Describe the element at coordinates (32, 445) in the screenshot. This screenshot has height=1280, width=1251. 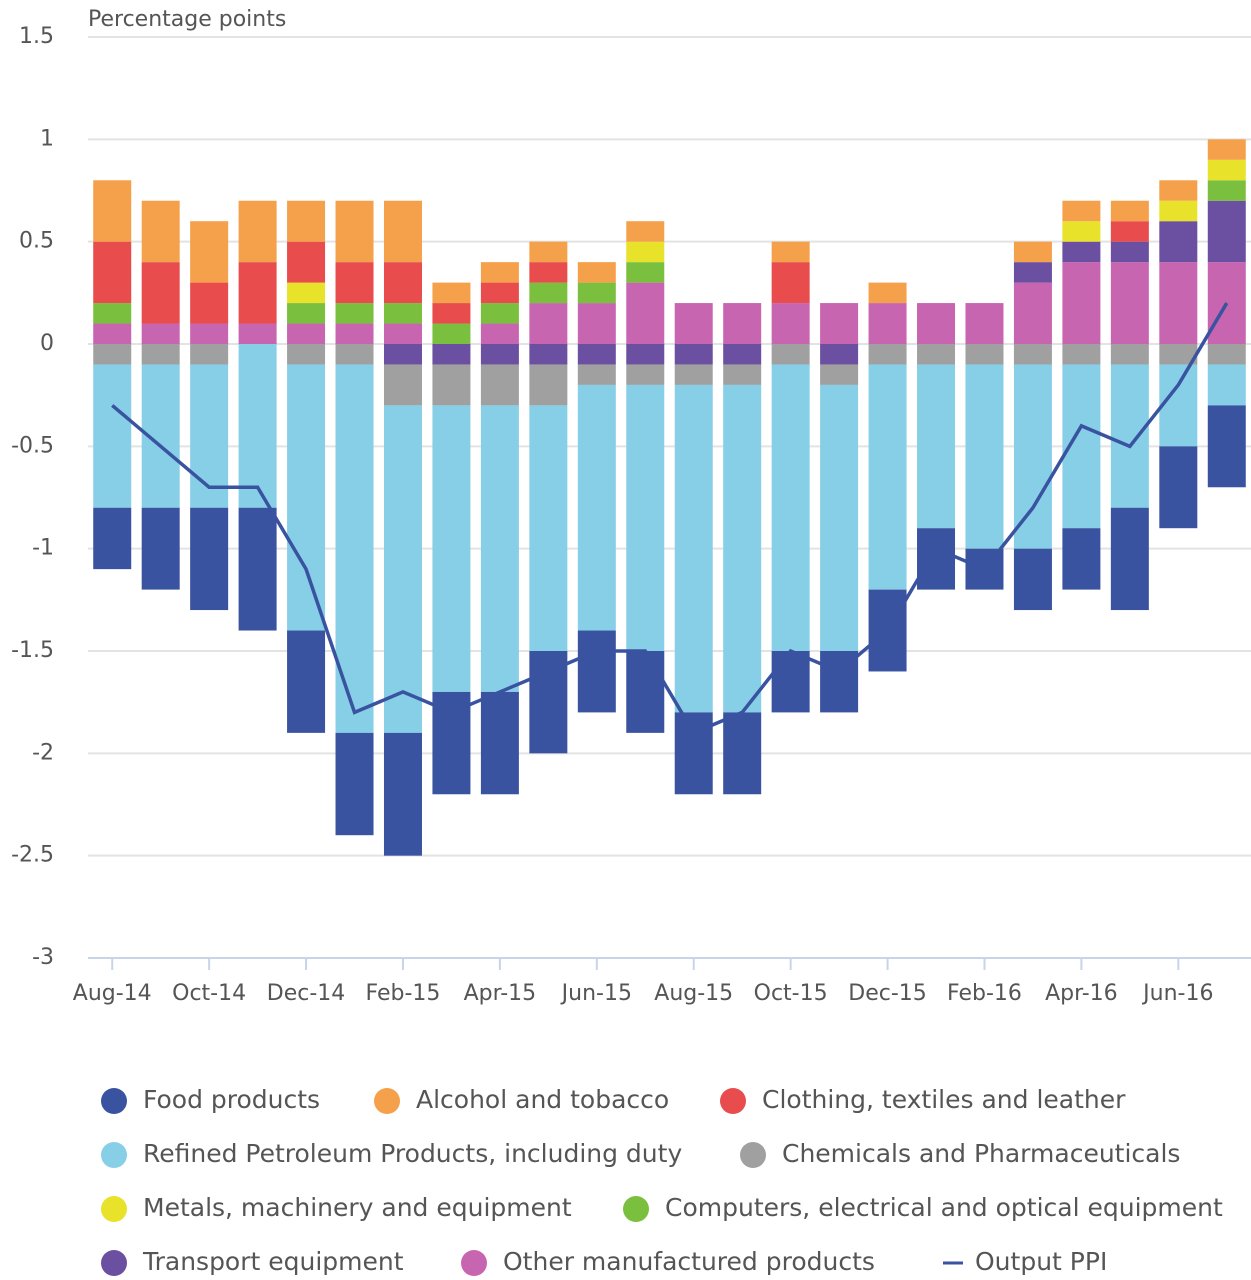
I see `y-tick-label: -0.5` at that location.